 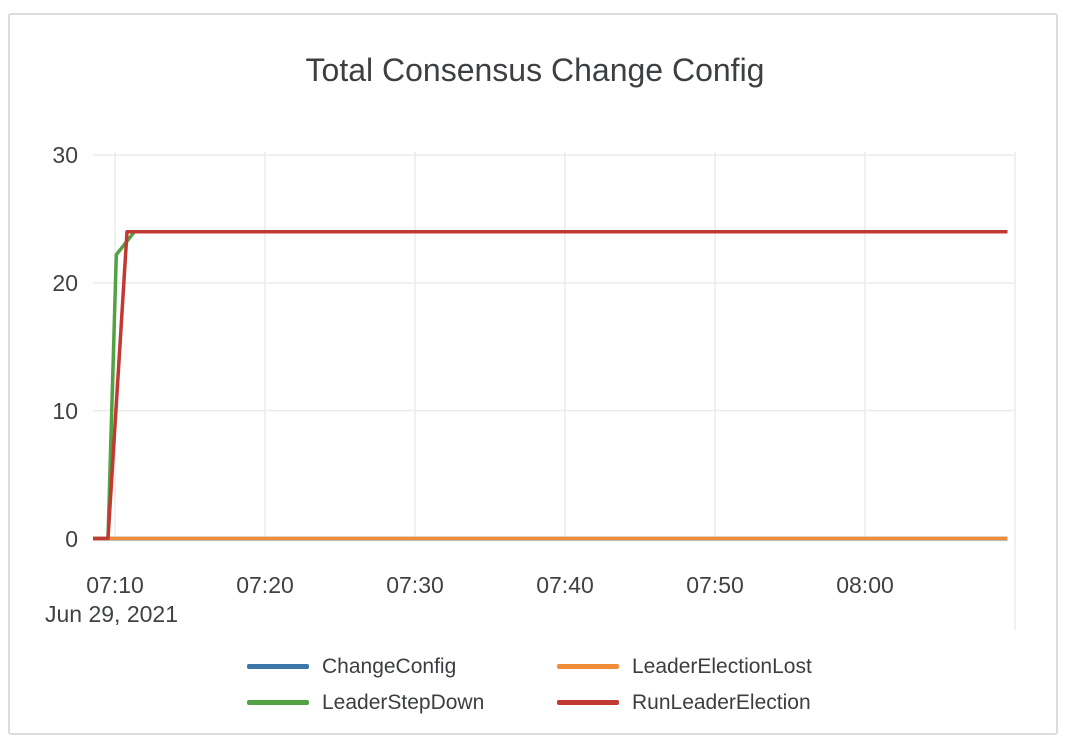 What do you see at coordinates (65, 410) in the screenshot?
I see `y-tick-label-10: 10` at bounding box center [65, 410].